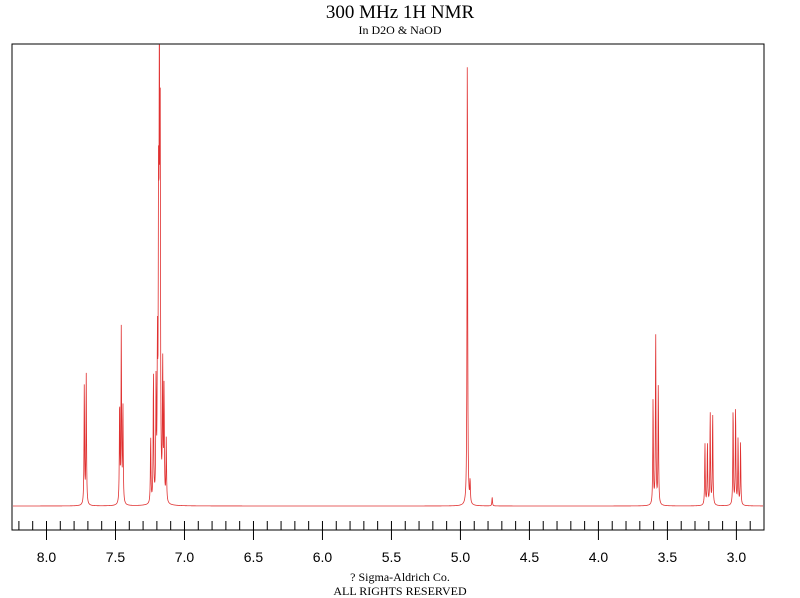 The image size is (800, 598). Describe the element at coordinates (323, 557) in the screenshot. I see `x-tick-label: 6.0` at that location.